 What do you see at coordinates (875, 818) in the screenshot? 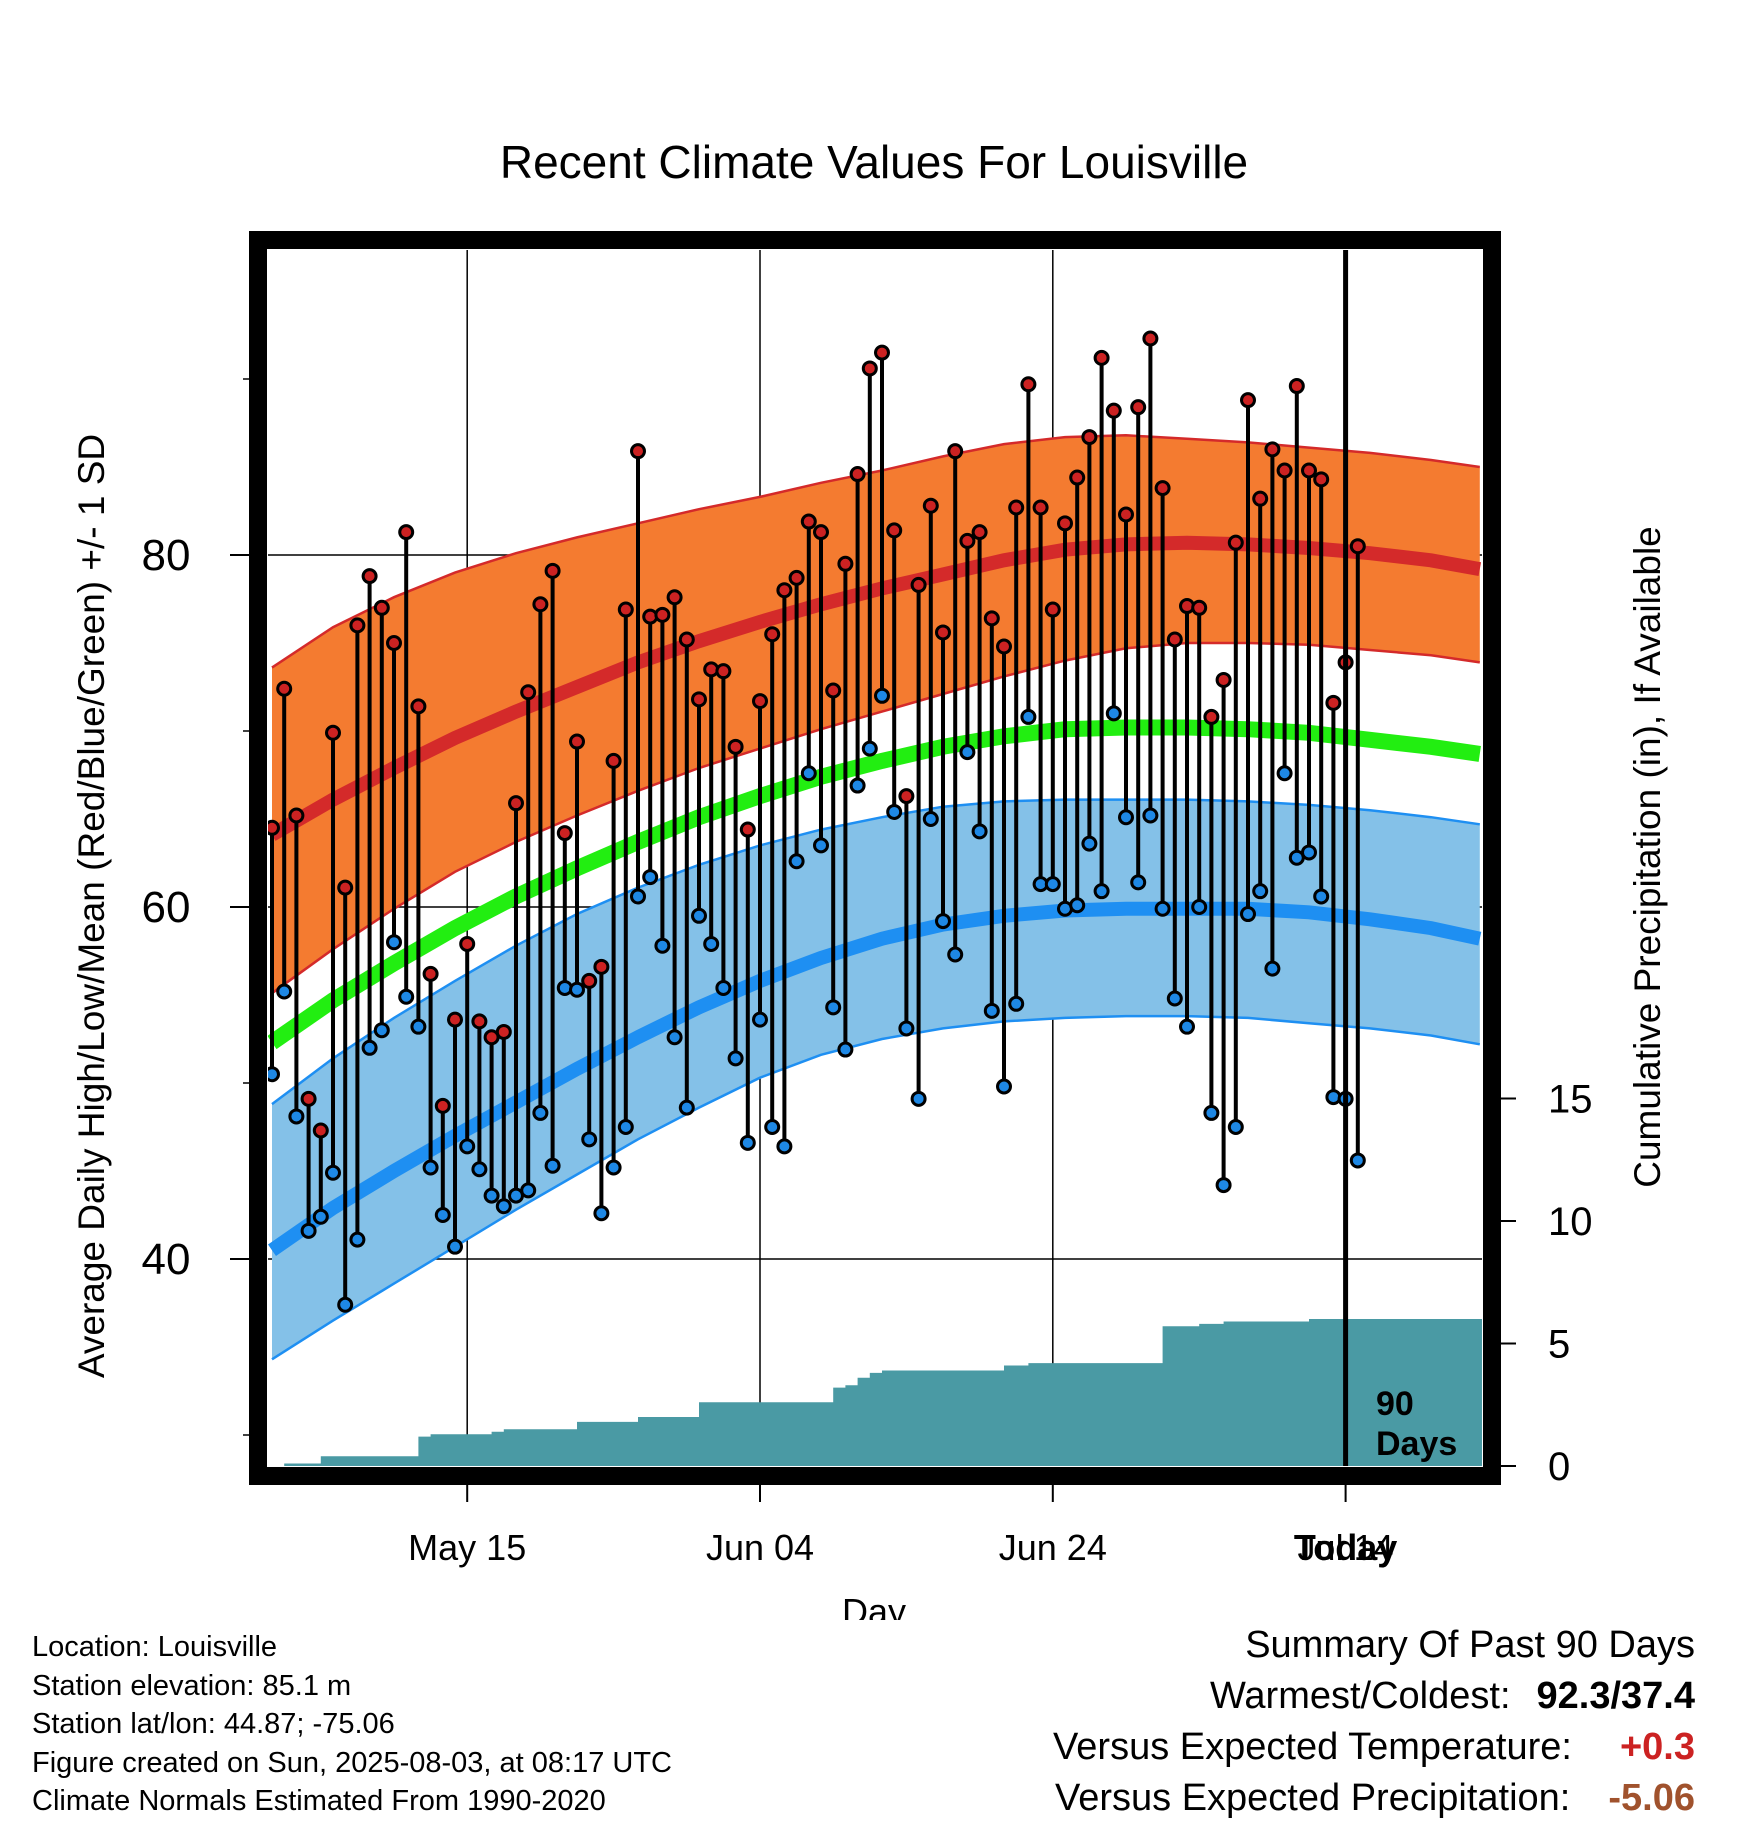
I see `normal-high-band-lower-edge` at bounding box center [875, 818].